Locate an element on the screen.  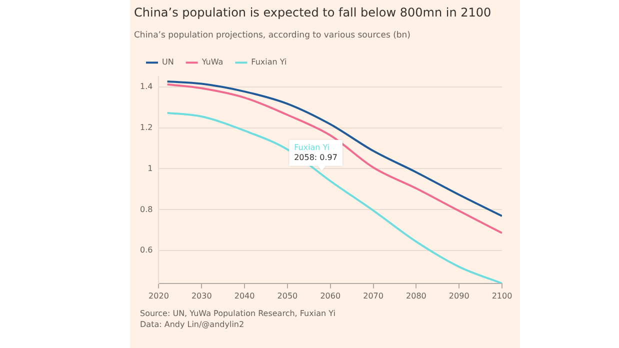
x-tick-label: 2100 is located at coordinates (502, 295).